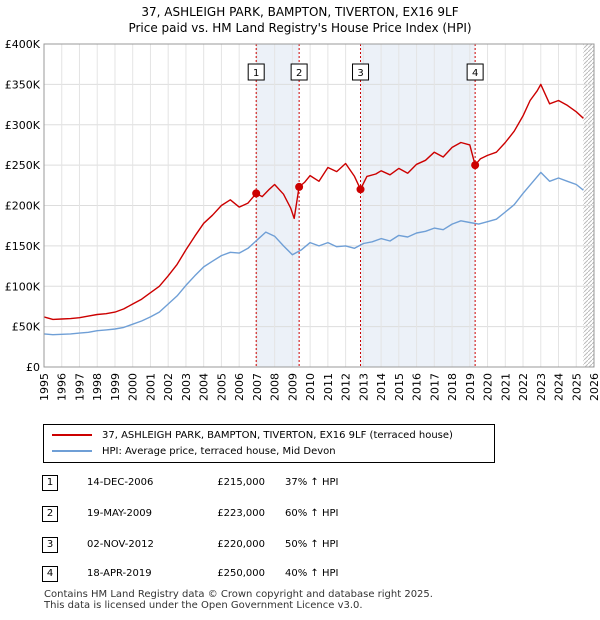 The height and width of the screenshot is (620, 600). I want to click on x-tick-label: 2025, so click(576, 387).